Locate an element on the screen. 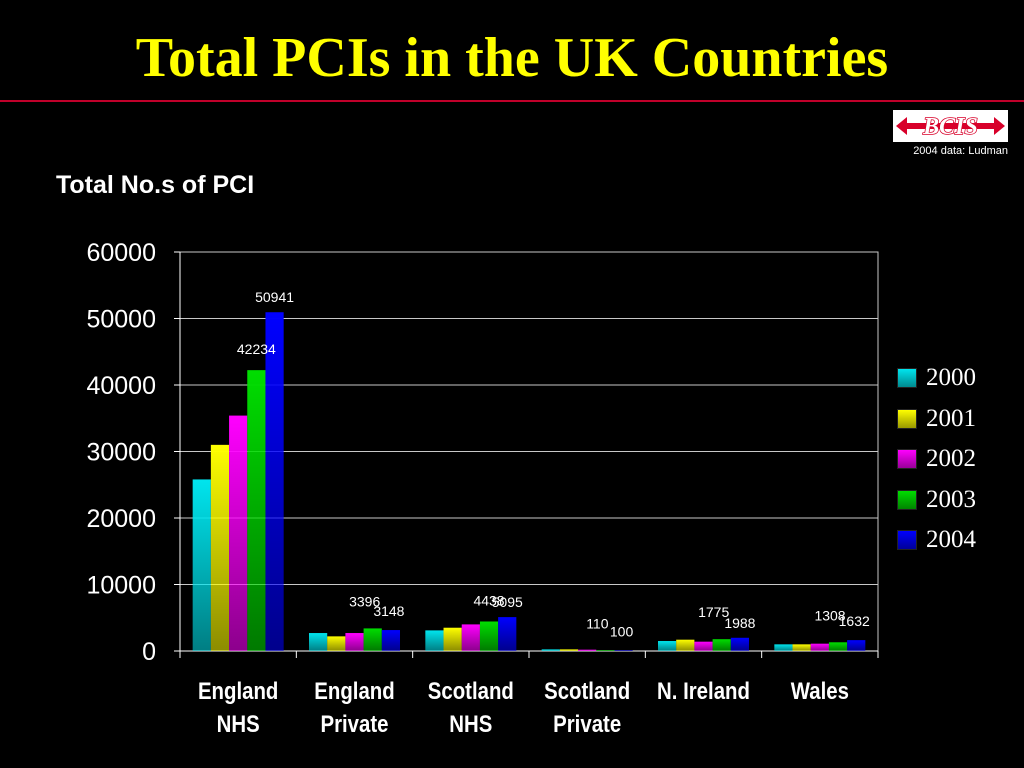  x-category-label: England Private is located at coordinates (354, 707).